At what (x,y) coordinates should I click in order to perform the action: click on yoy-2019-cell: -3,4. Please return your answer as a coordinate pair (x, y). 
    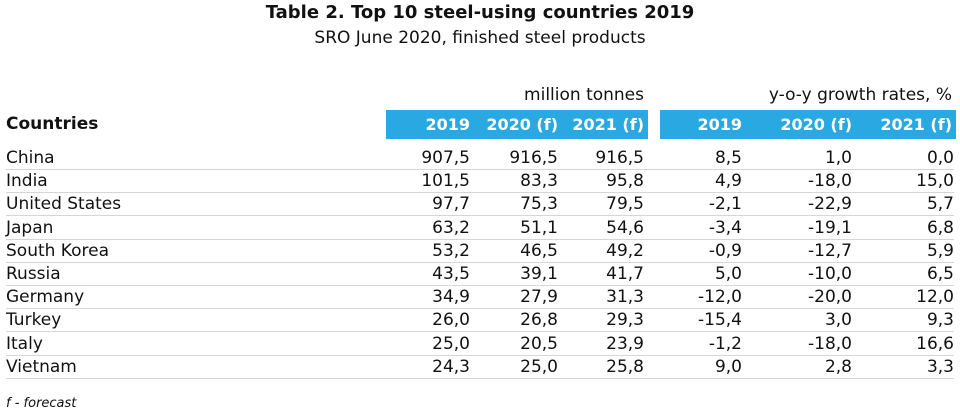
    Looking at the image, I should click on (725, 227).